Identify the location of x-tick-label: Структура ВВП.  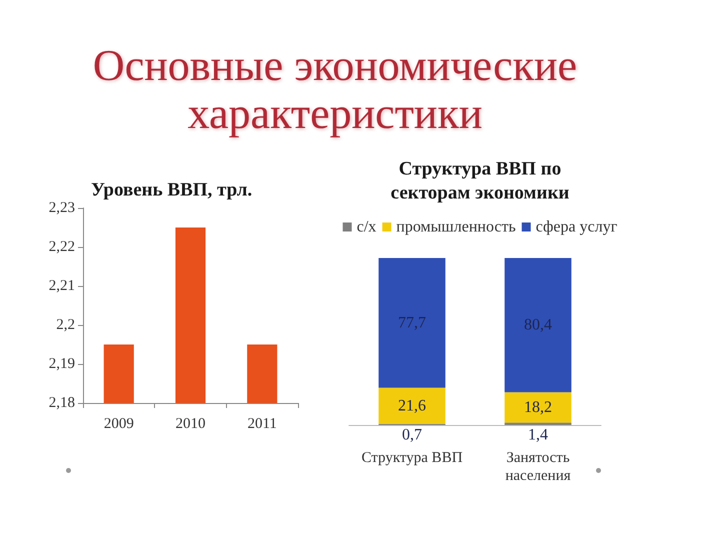
(412, 458).